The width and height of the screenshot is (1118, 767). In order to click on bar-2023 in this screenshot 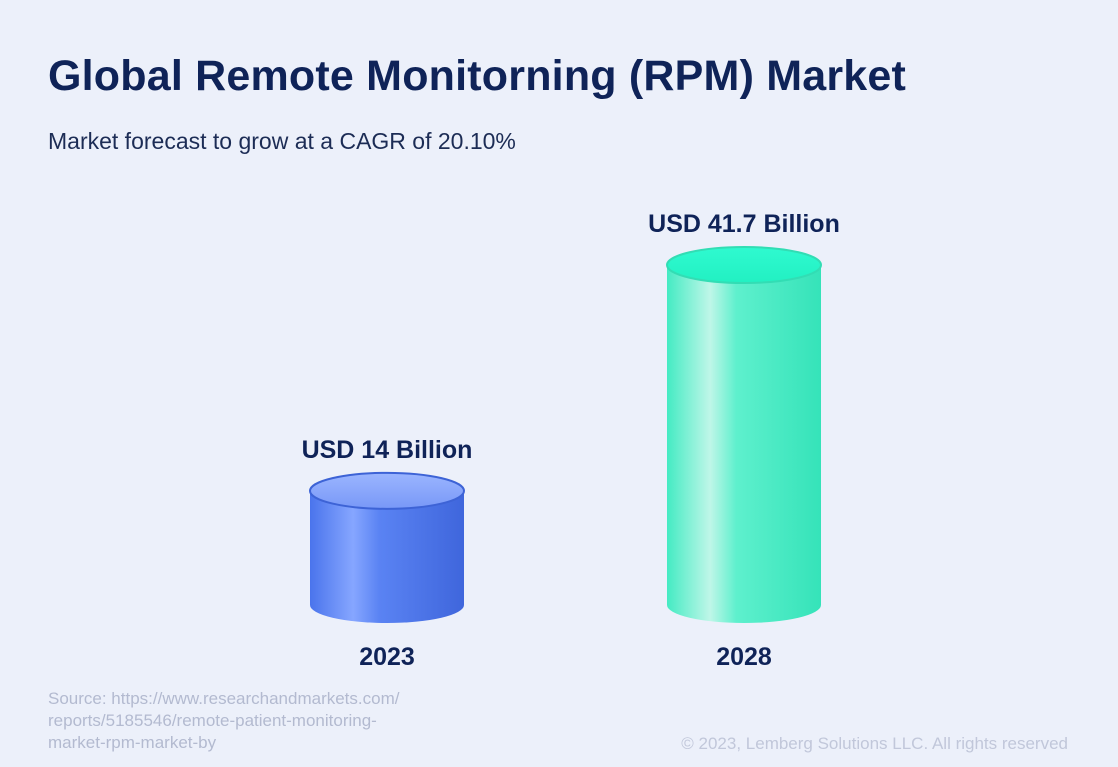, I will do `click(387, 556)`.